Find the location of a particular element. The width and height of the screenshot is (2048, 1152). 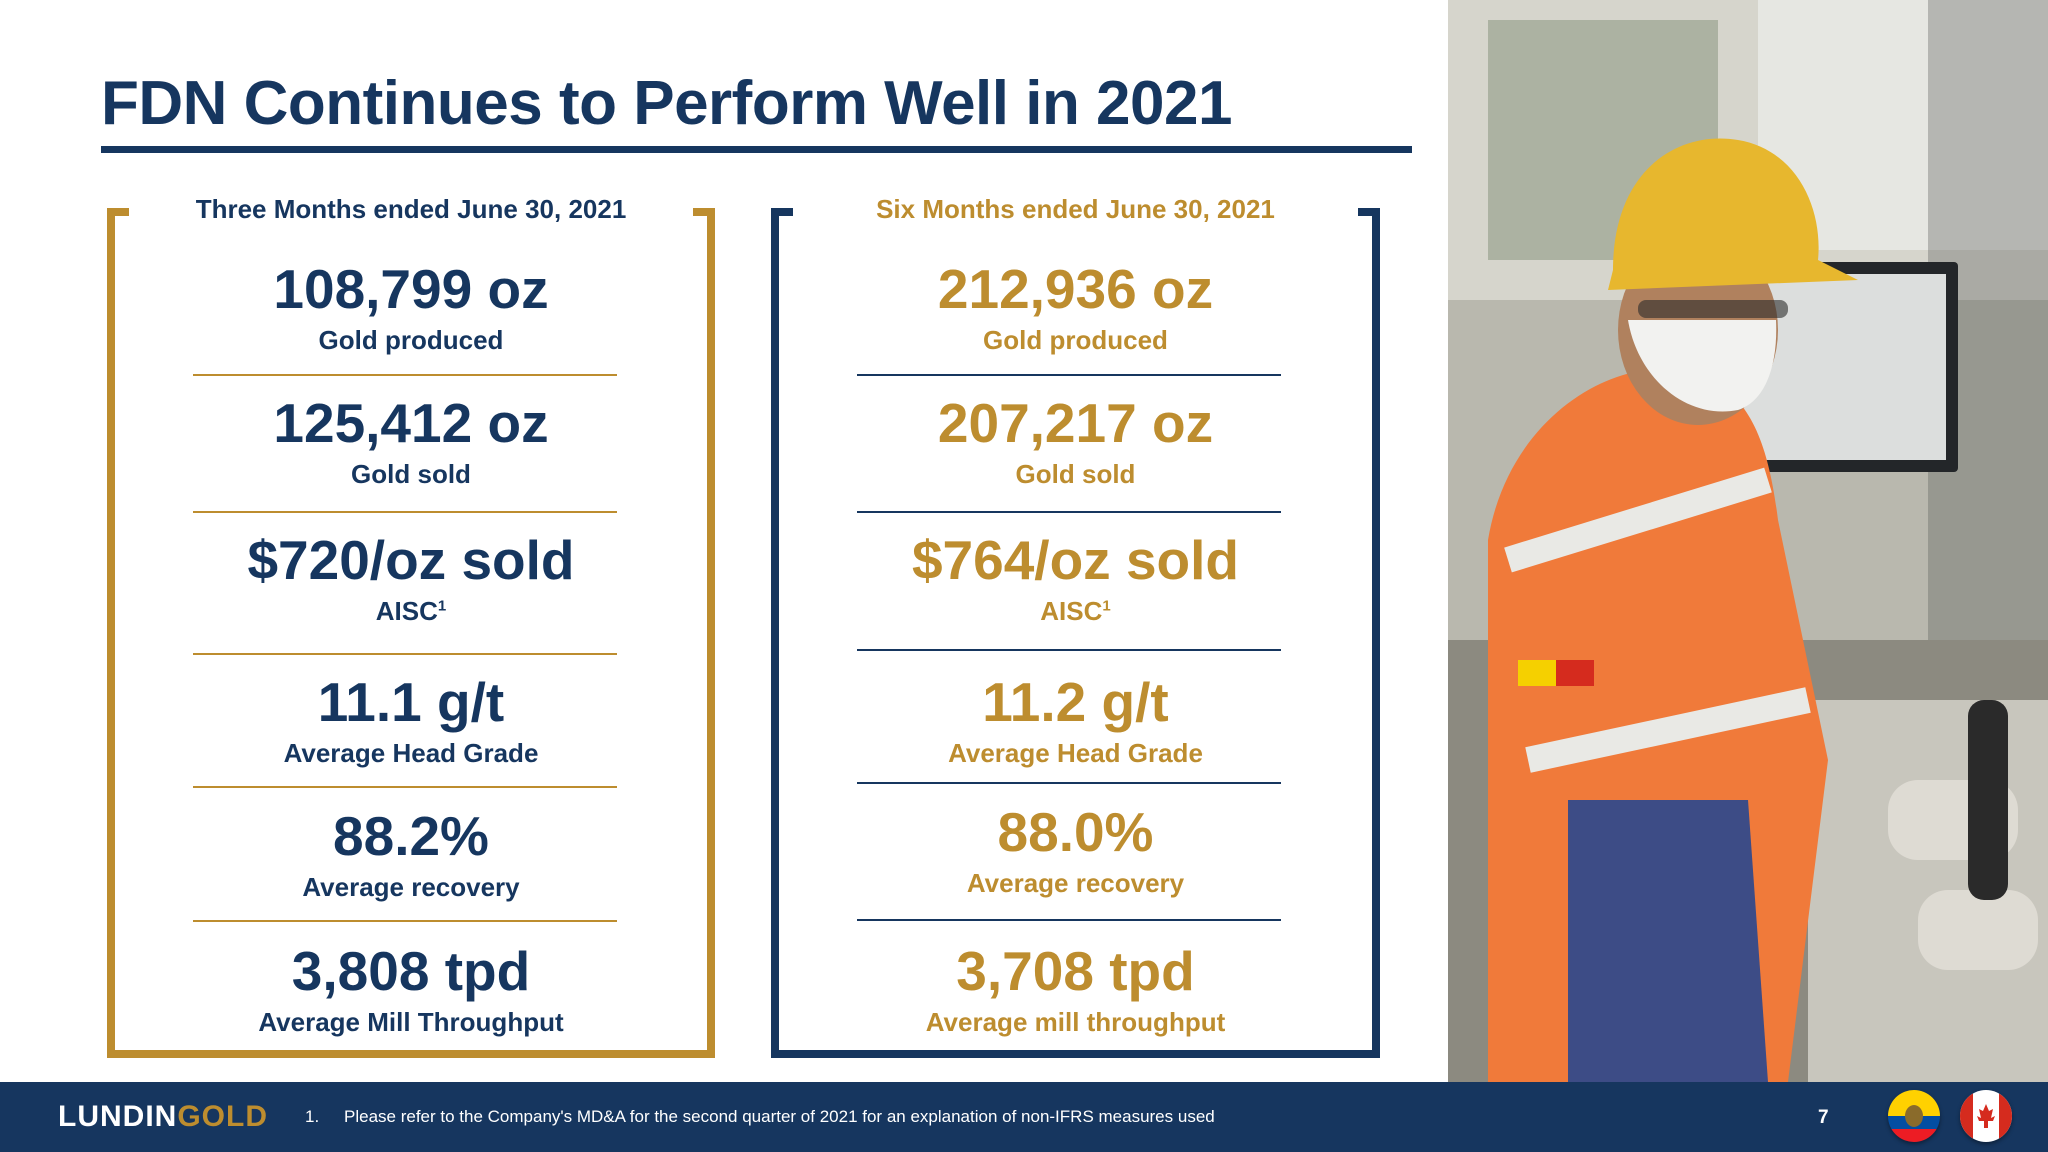

metric-gold-sold: 125,412 oz Gold sold is located at coordinates (411, 441).